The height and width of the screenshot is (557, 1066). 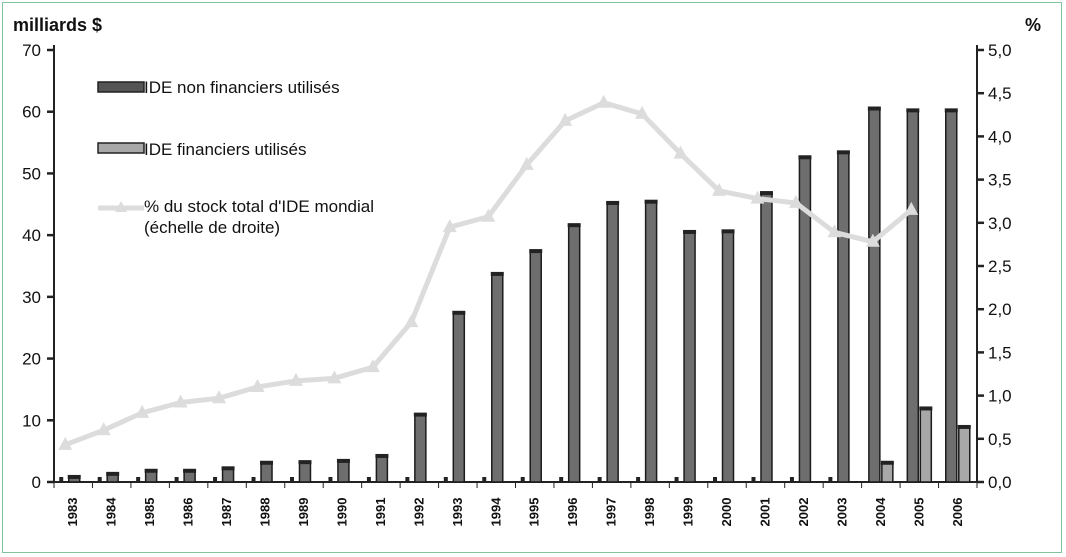 I want to click on legend-marker-share, so click(x=121, y=206).